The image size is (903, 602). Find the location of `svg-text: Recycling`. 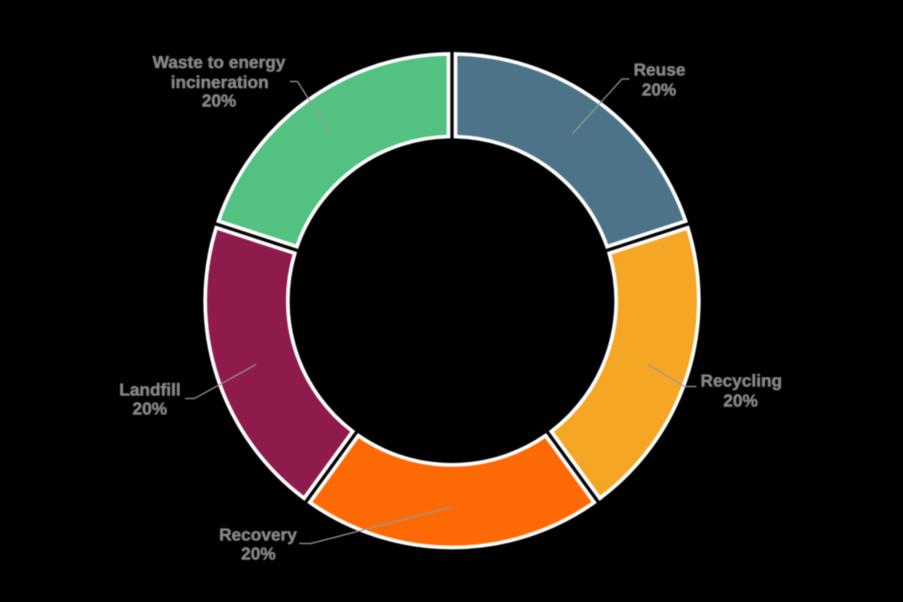

svg-text: Recycling is located at coordinates (741, 381).